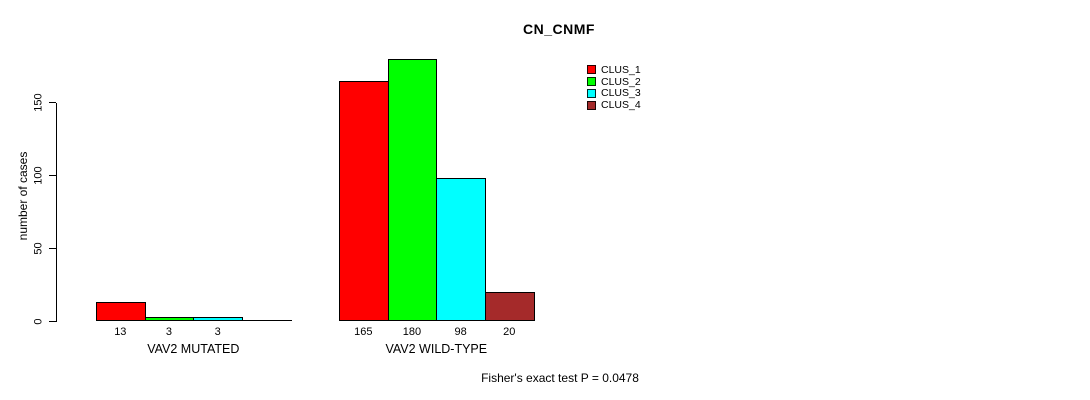 The height and width of the screenshot is (400, 1090). What do you see at coordinates (38, 175) in the screenshot?
I see `y-tick-label: 100` at bounding box center [38, 175].